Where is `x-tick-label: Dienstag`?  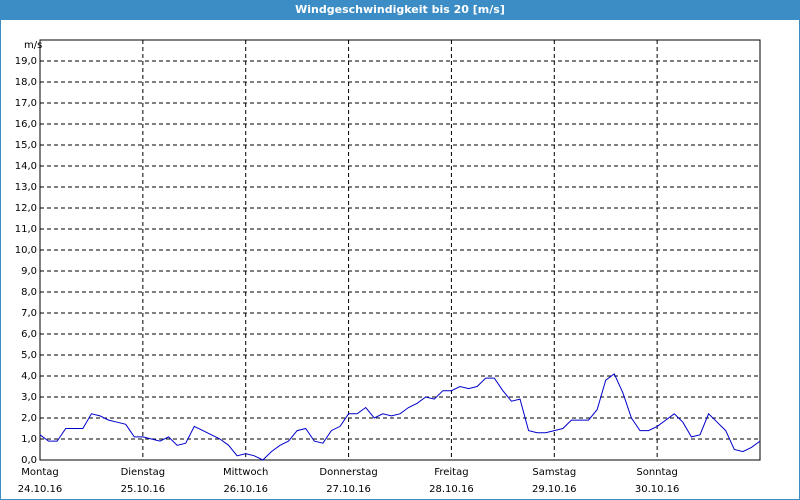 x-tick-label: Dienstag is located at coordinates (143, 472).